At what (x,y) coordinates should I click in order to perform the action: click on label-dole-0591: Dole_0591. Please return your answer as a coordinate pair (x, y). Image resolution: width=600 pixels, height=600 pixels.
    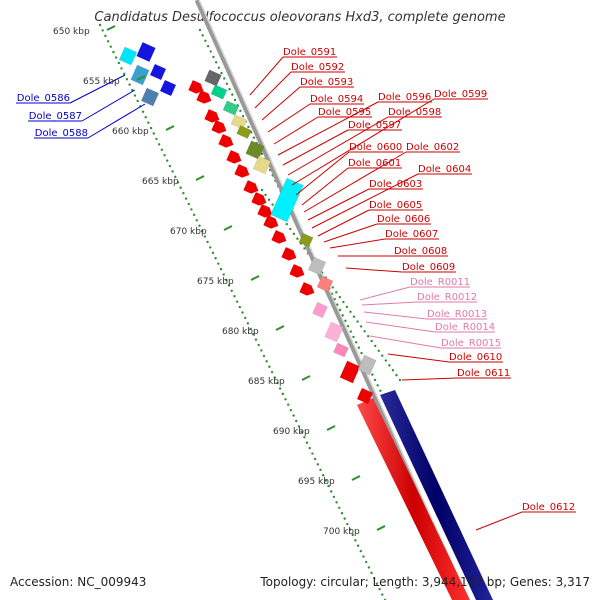
    Looking at the image, I should click on (309, 52).